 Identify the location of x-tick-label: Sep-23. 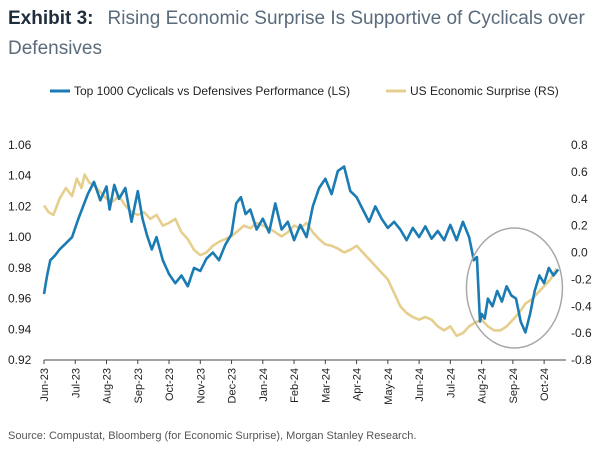
(139, 385).